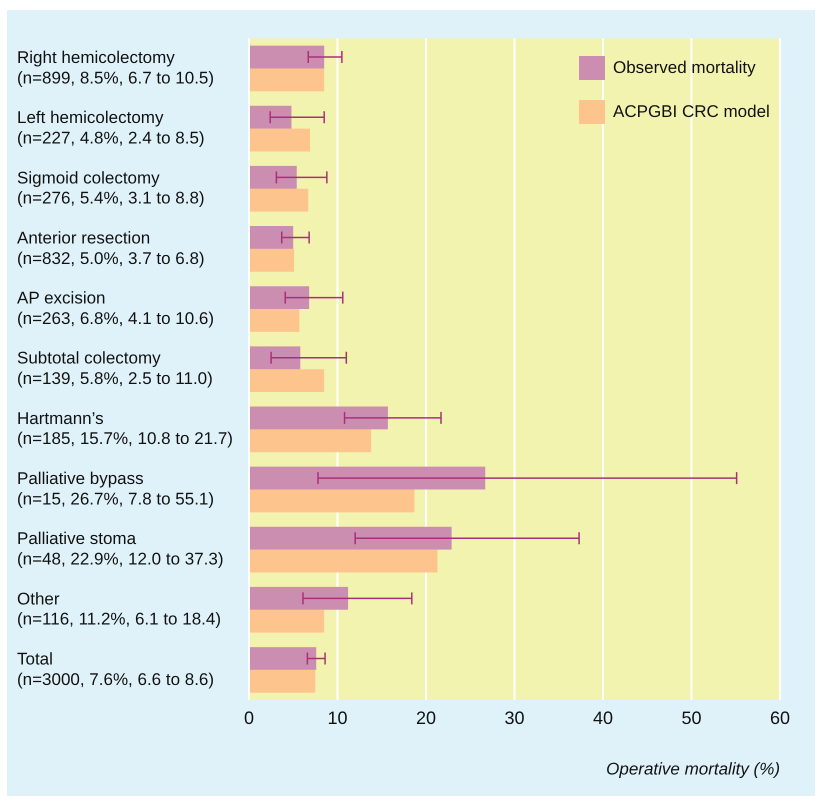 The image size is (818, 796). Describe the element at coordinates (780, 718) in the screenshot. I see `x-tick-label: 60` at that location.